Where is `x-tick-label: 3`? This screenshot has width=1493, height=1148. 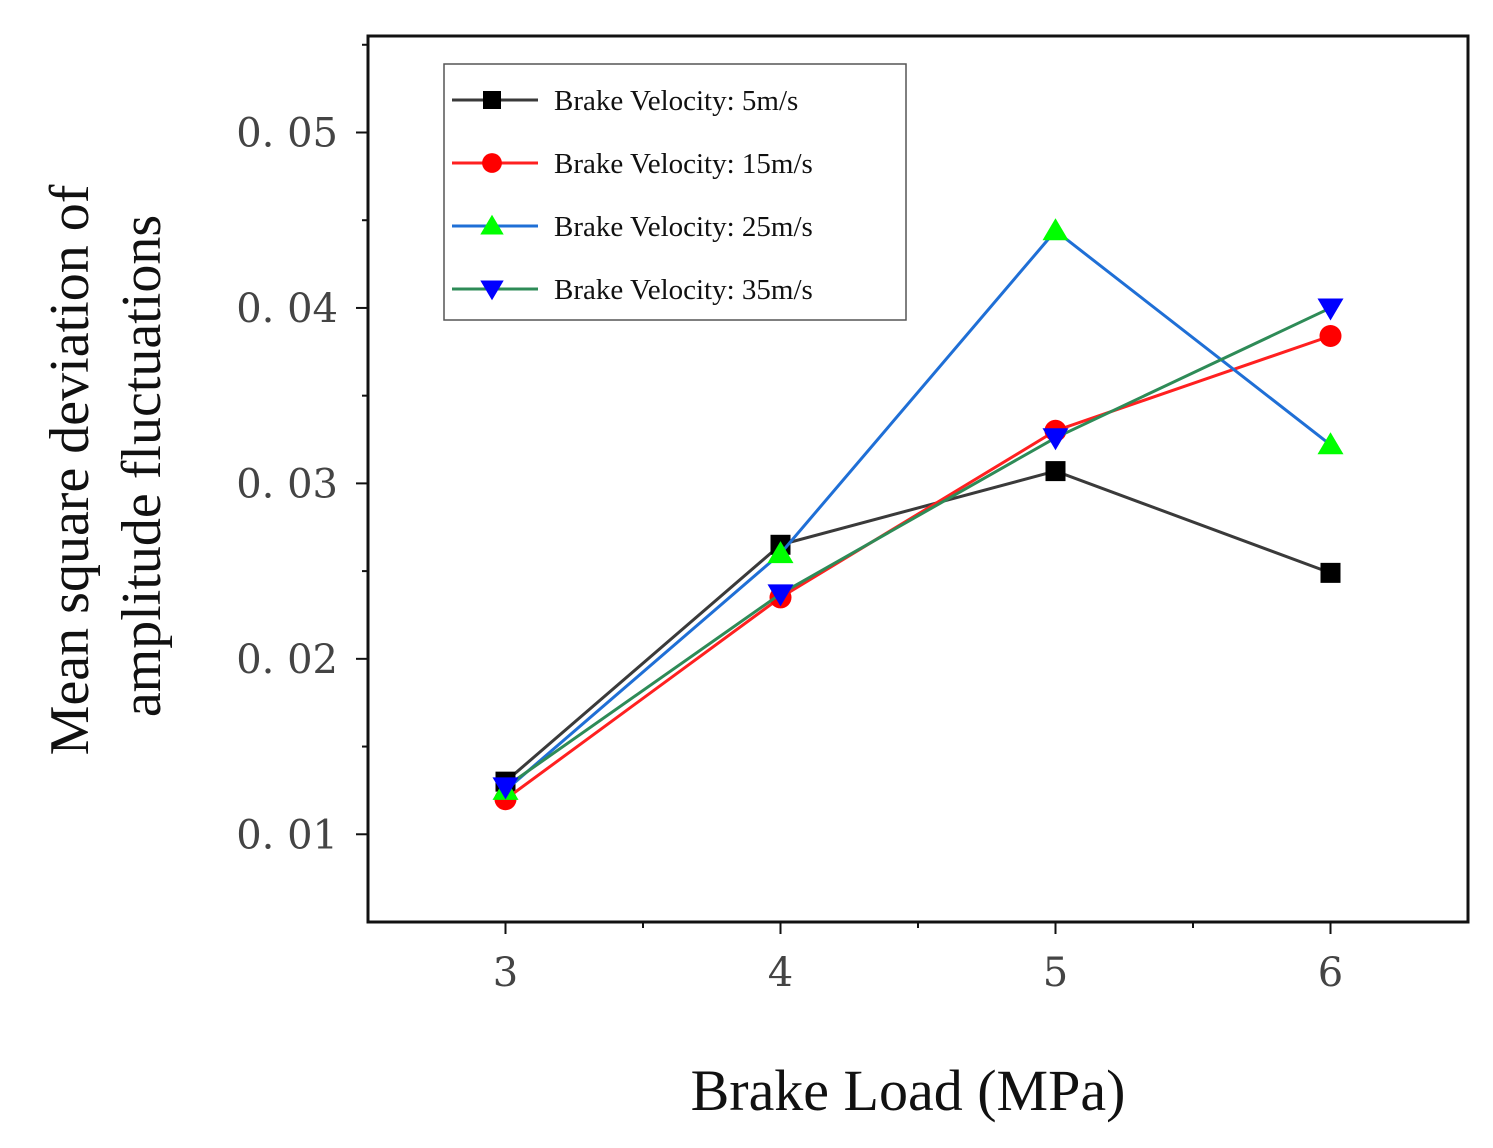 x-tick-label: 3 is located at coordinates (505, 973).